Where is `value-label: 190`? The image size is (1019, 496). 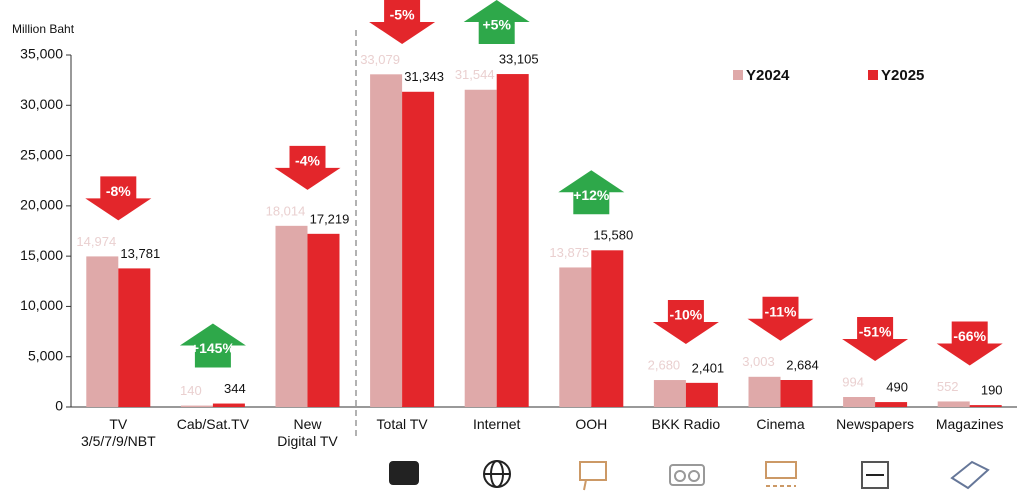 value-label: 190 is located at coordinates (992, 390).